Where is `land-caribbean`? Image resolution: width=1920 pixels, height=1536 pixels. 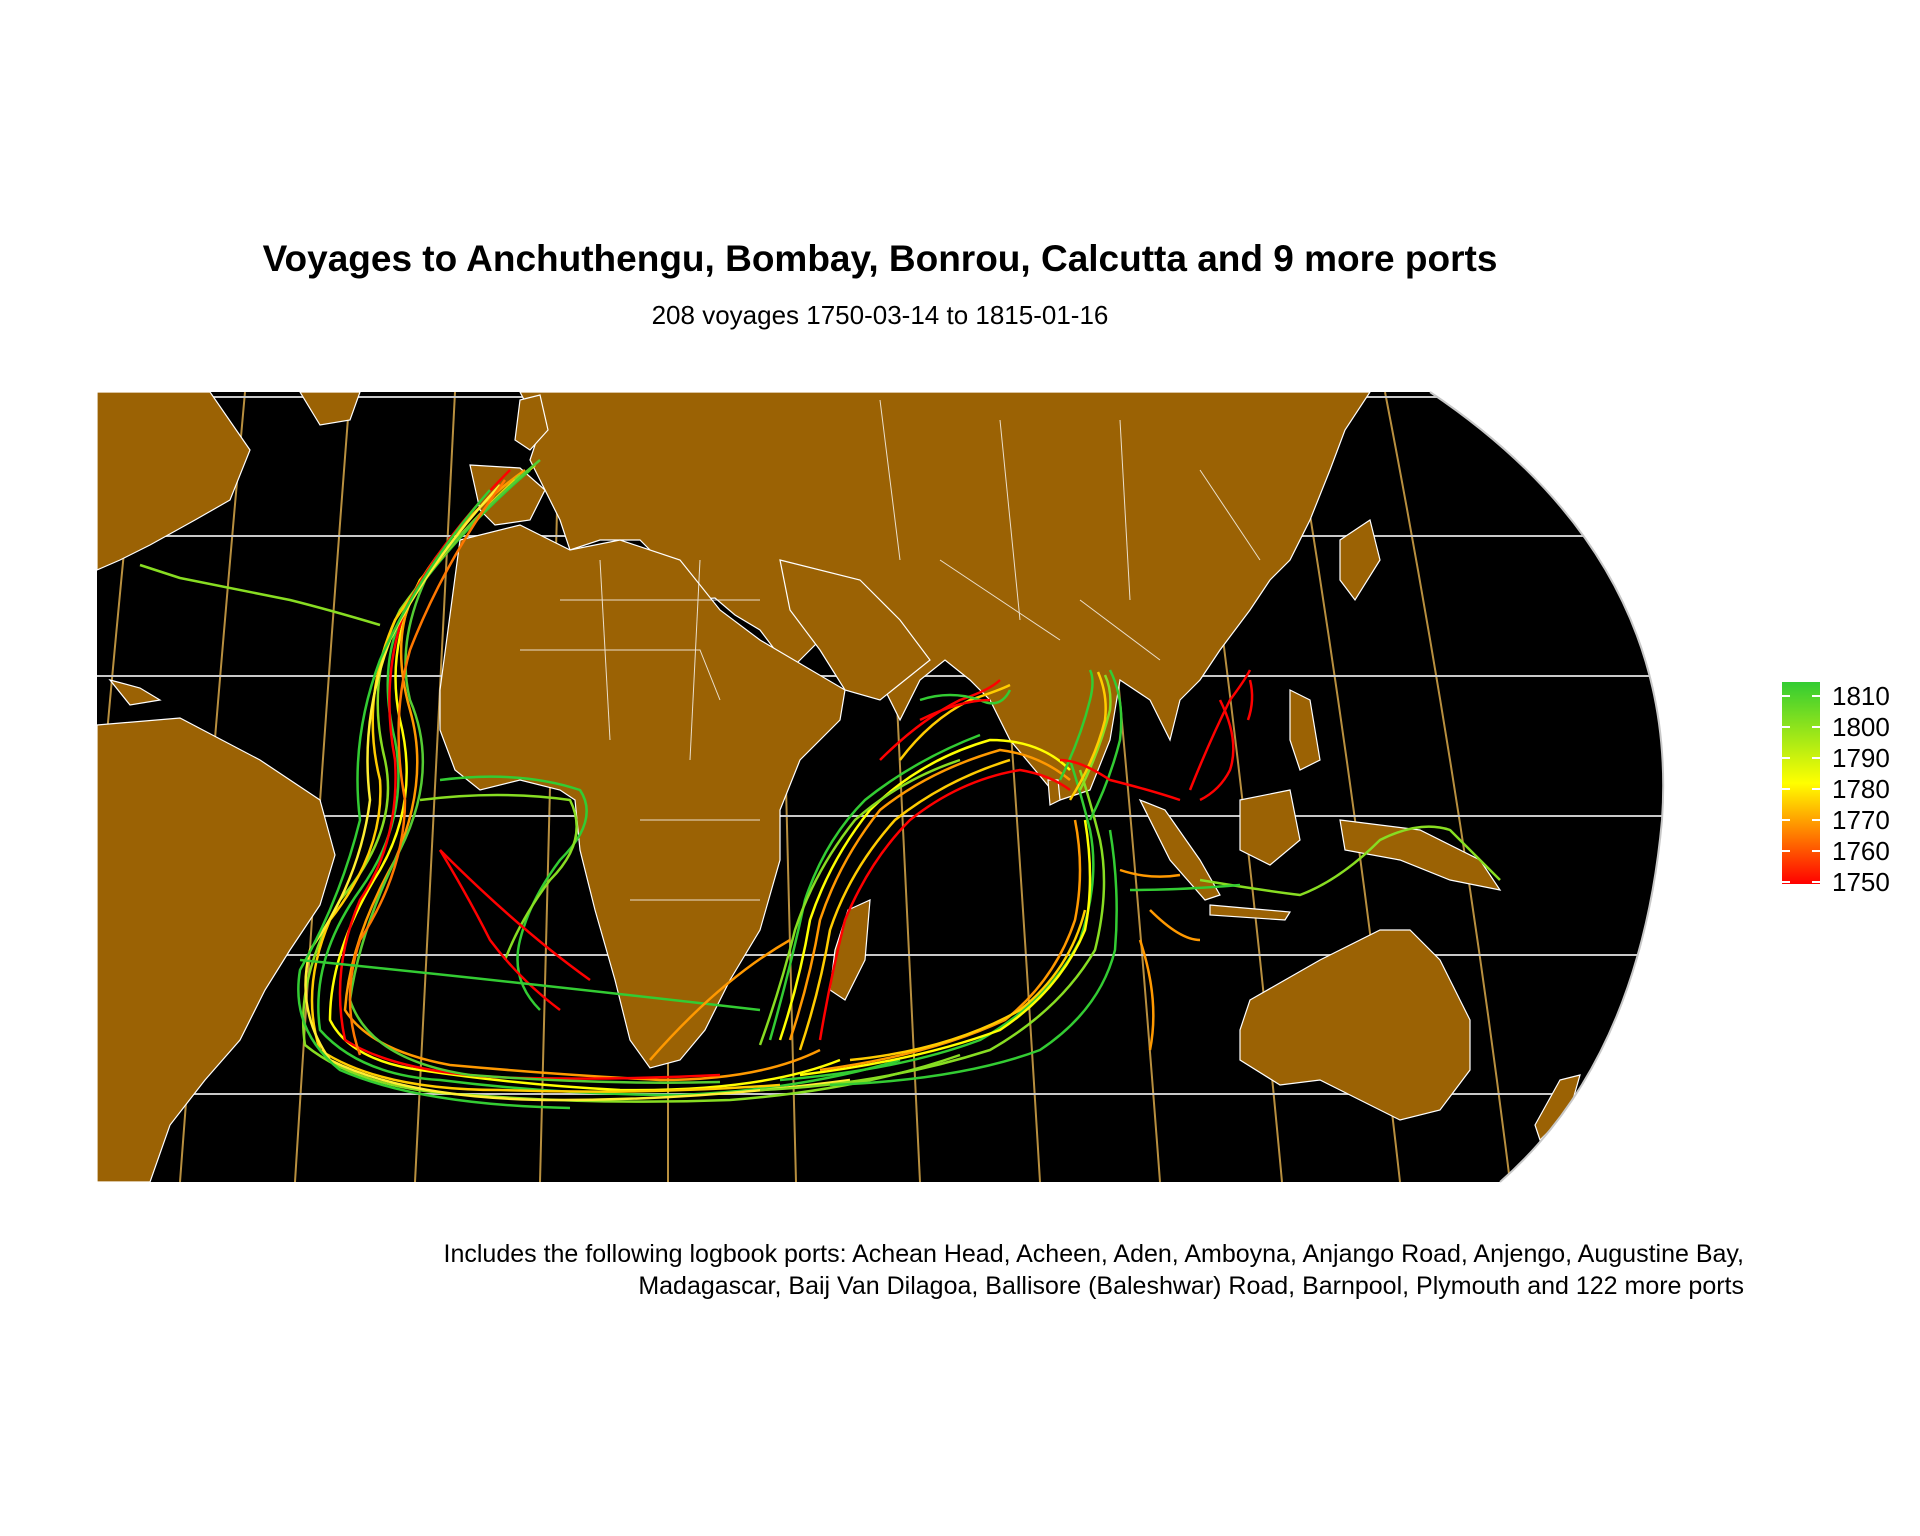 land-caribbean is located at coordinates (135, 692).